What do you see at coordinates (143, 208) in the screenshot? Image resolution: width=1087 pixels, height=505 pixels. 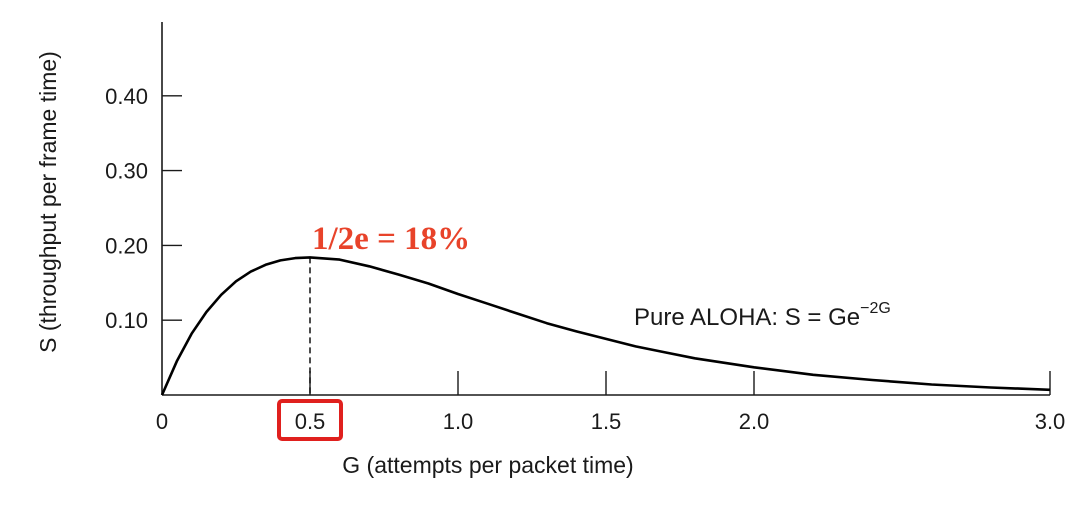 I see `y-ticks: 0.10 0.20 0.30 0.40` at bounding box center [143, 208].